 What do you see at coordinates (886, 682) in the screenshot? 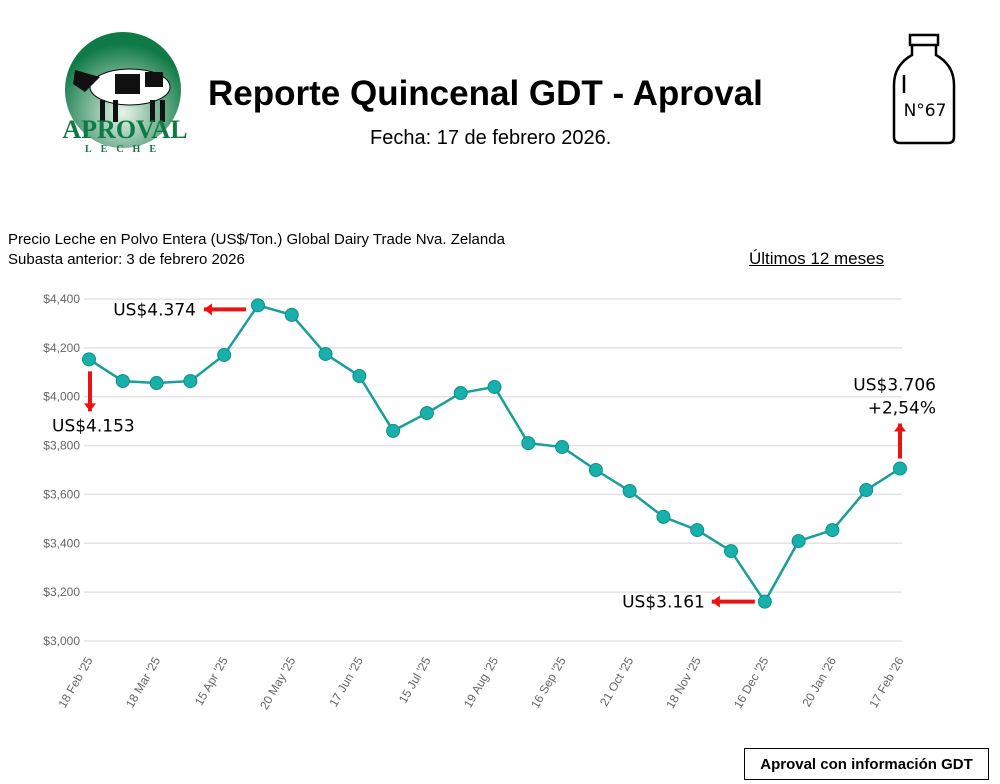
I see `x-tick-label: 17 Feb '26` at bounding box center [886, 682].